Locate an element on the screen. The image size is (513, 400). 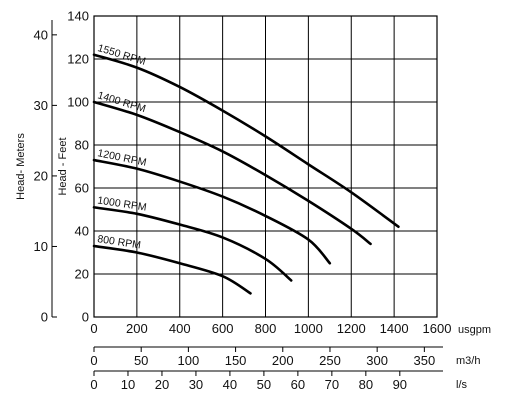
y-tick-label: 0 is located at coordinates (85, 317).